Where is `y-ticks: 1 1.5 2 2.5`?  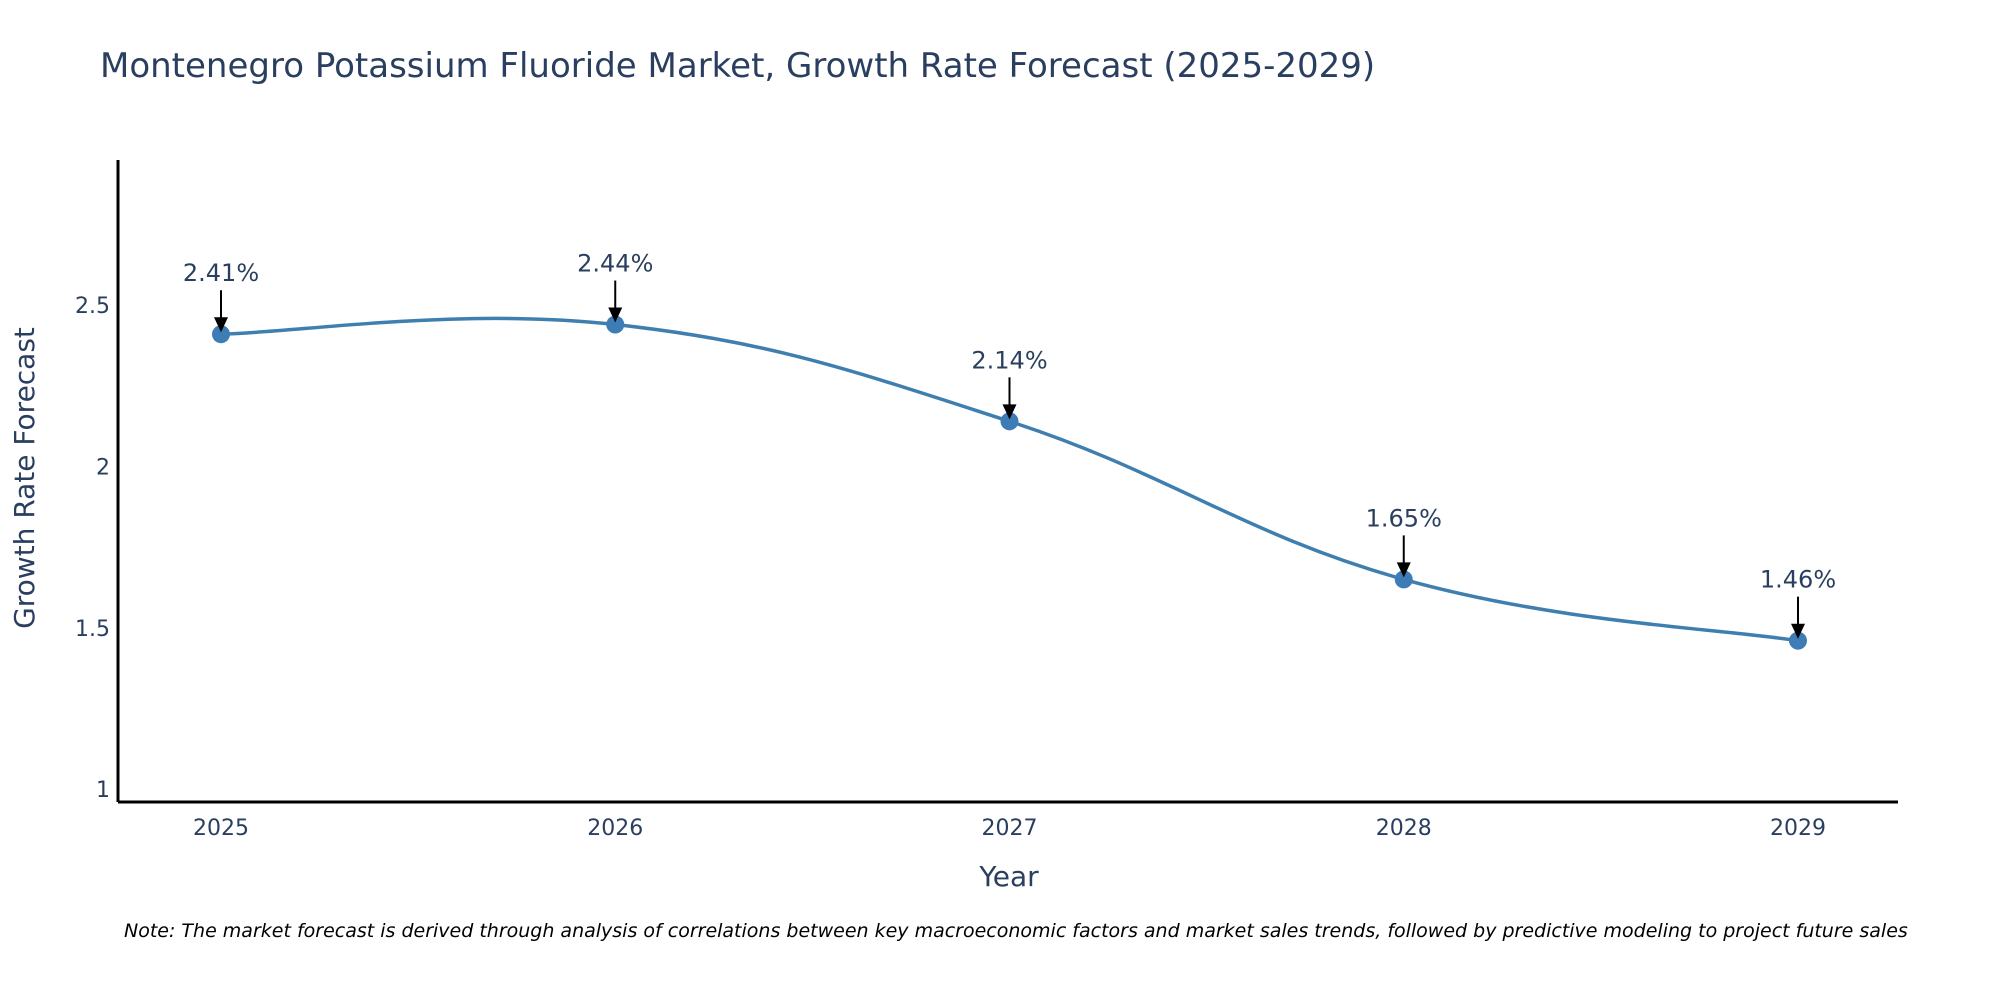 y-ticks: 1 1.5 2 2.5 is located at coordinates (92, 548).